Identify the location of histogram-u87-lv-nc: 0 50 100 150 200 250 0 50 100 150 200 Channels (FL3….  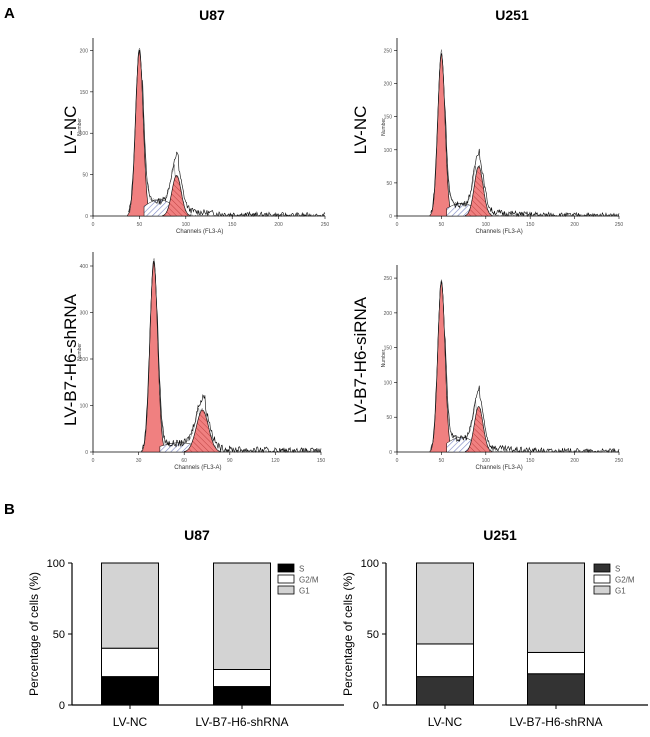
(203, 136).